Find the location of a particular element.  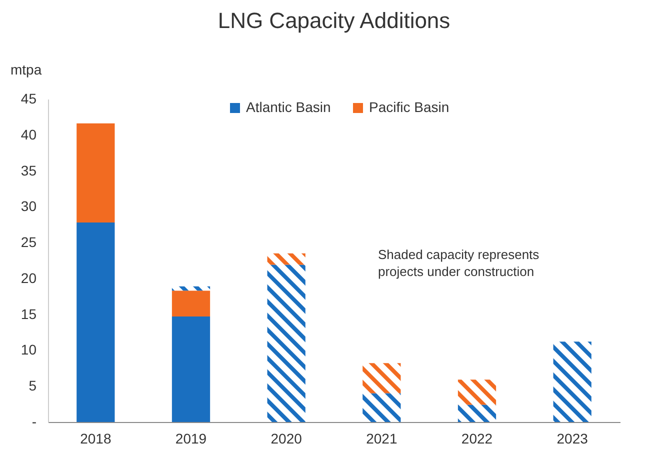

y-tick-label: 5 is located at coordinates (32, 386).